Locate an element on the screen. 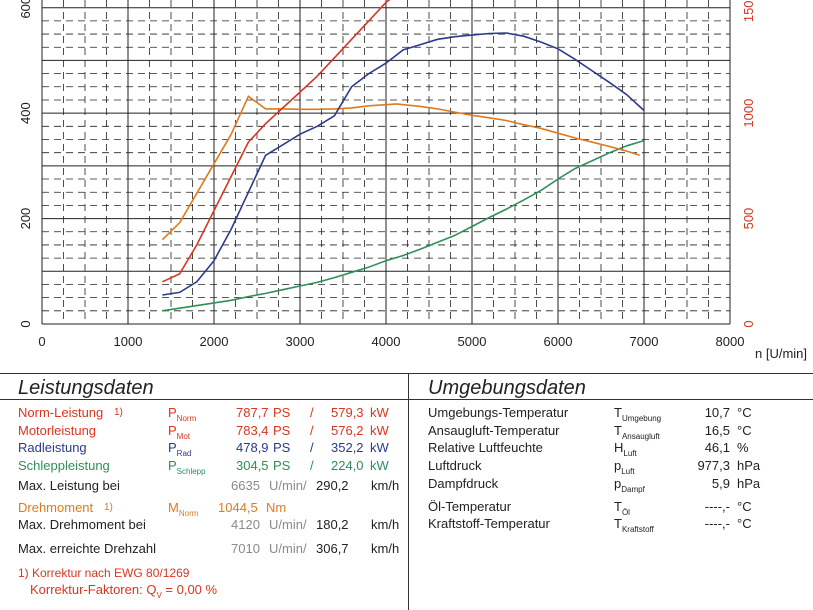  max-power-speed-unit: km/h is located at coordinates (385, 485).